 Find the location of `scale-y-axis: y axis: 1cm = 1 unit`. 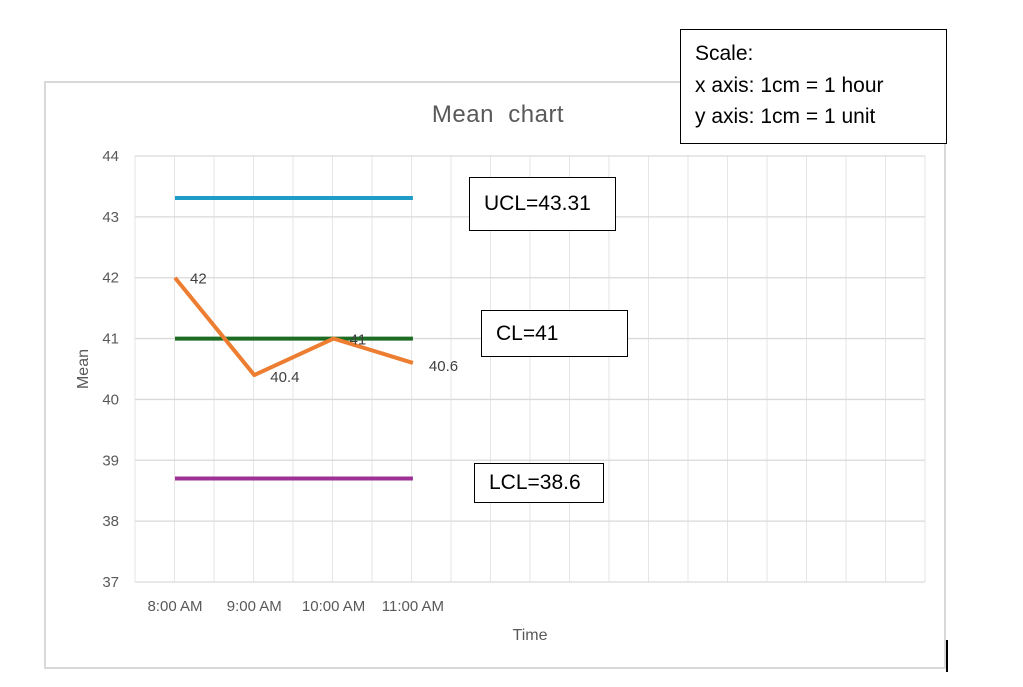

scale-y-axis: y axis: 1cm = 1 unit is located at coordinates (785, 116).